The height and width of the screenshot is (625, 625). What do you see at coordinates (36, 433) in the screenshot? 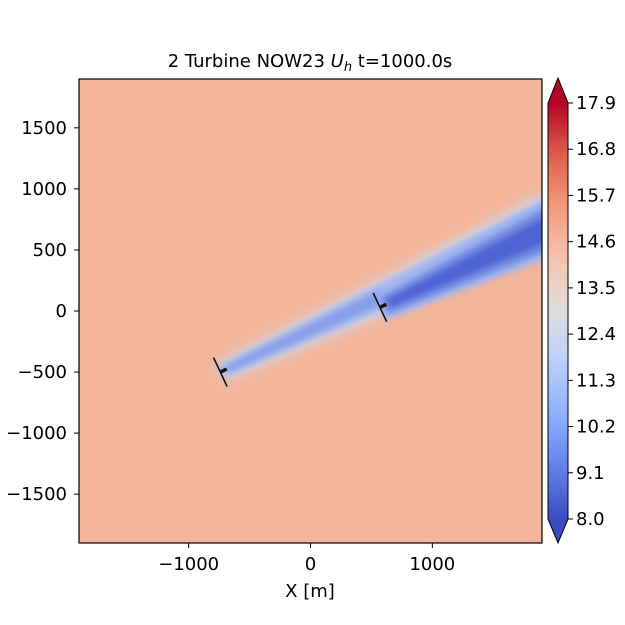
I see `y-tick-label: −1000` at bounding box center [36, 433].